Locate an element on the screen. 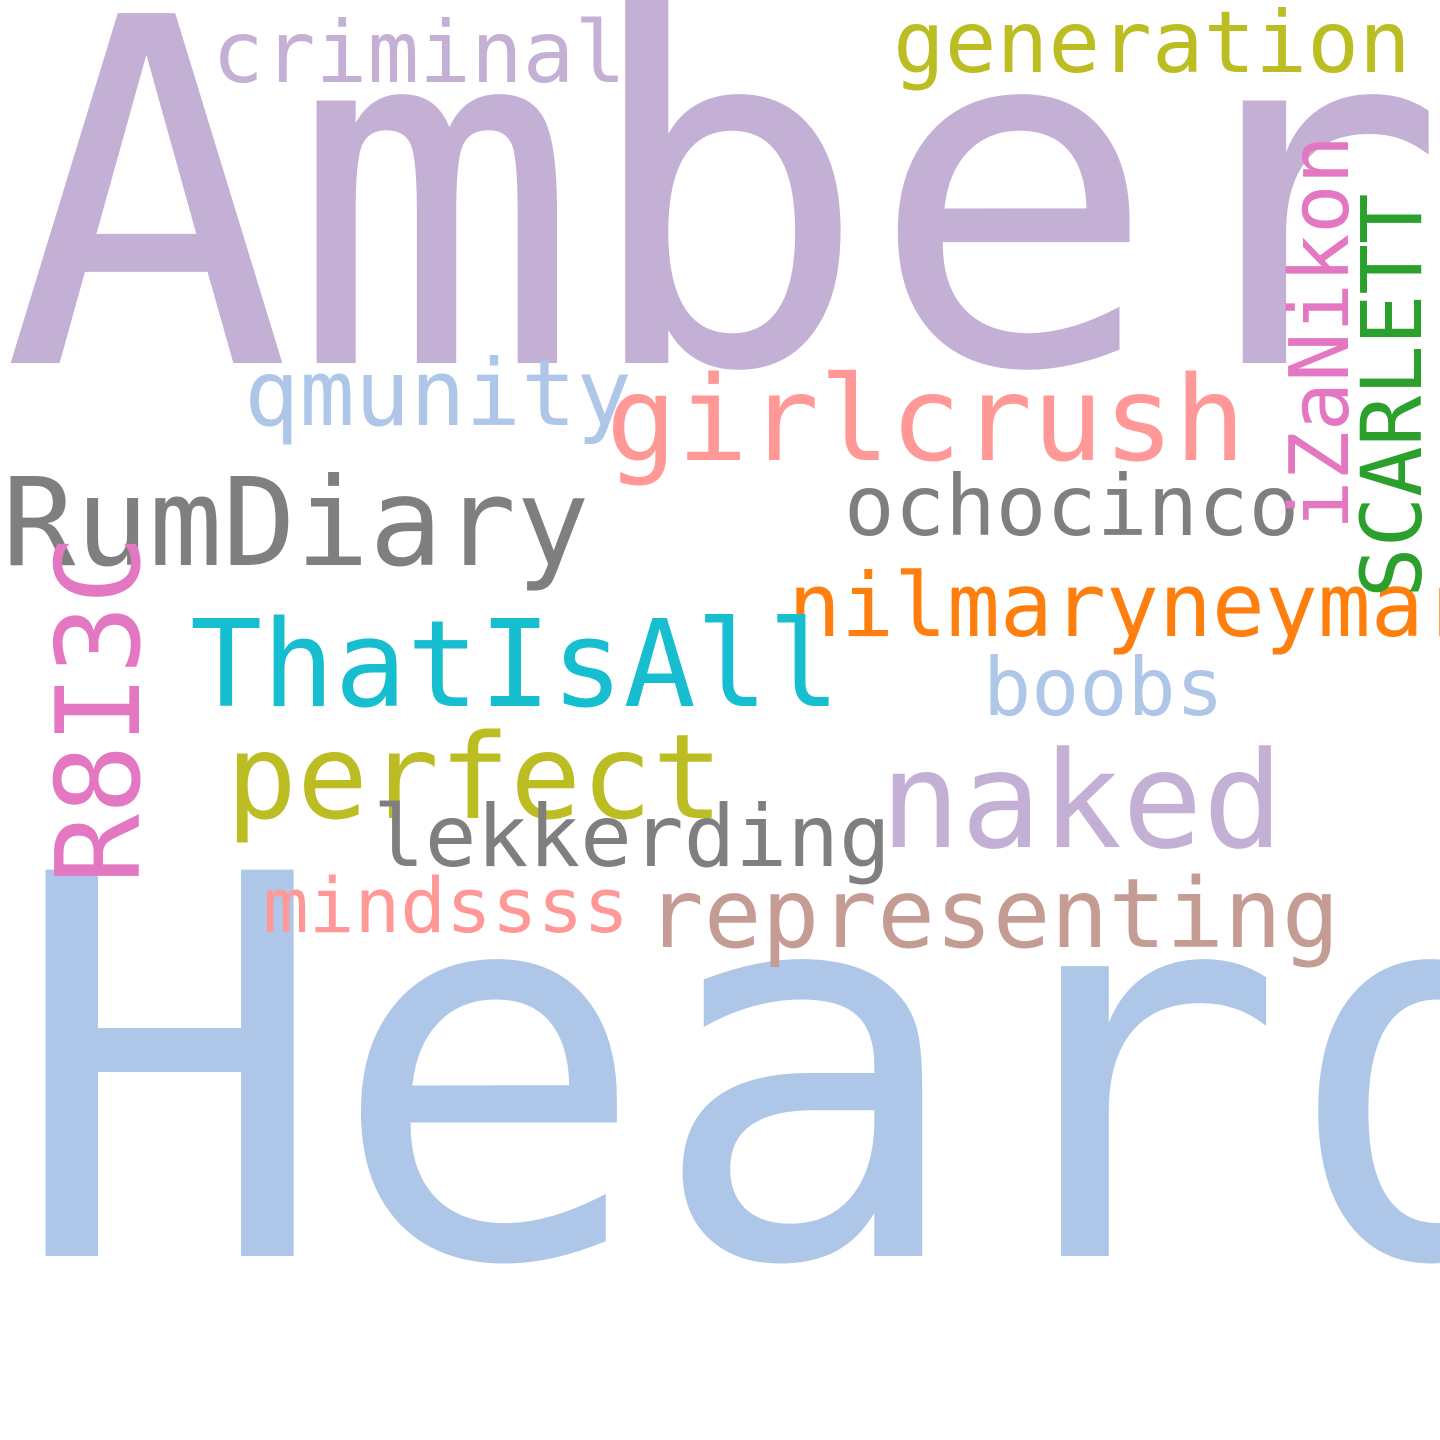 Image resolution: width=1440 pixels, height=1440 pixels. word-scarlett: SCARLETT is located at coordinates (1391, 395).